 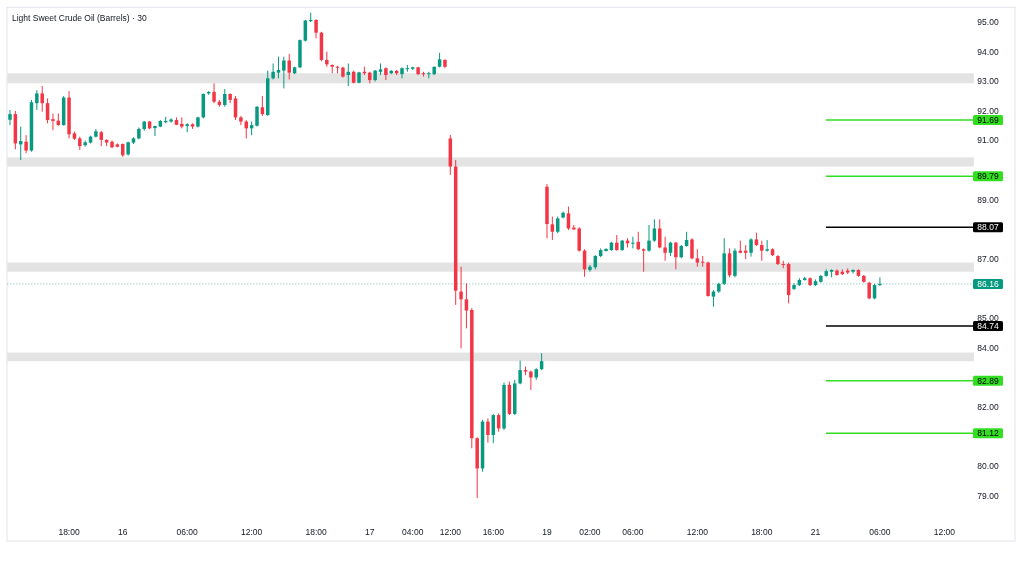 I want to click on y-tick-label: 95.00, so click(x=988, y=21).